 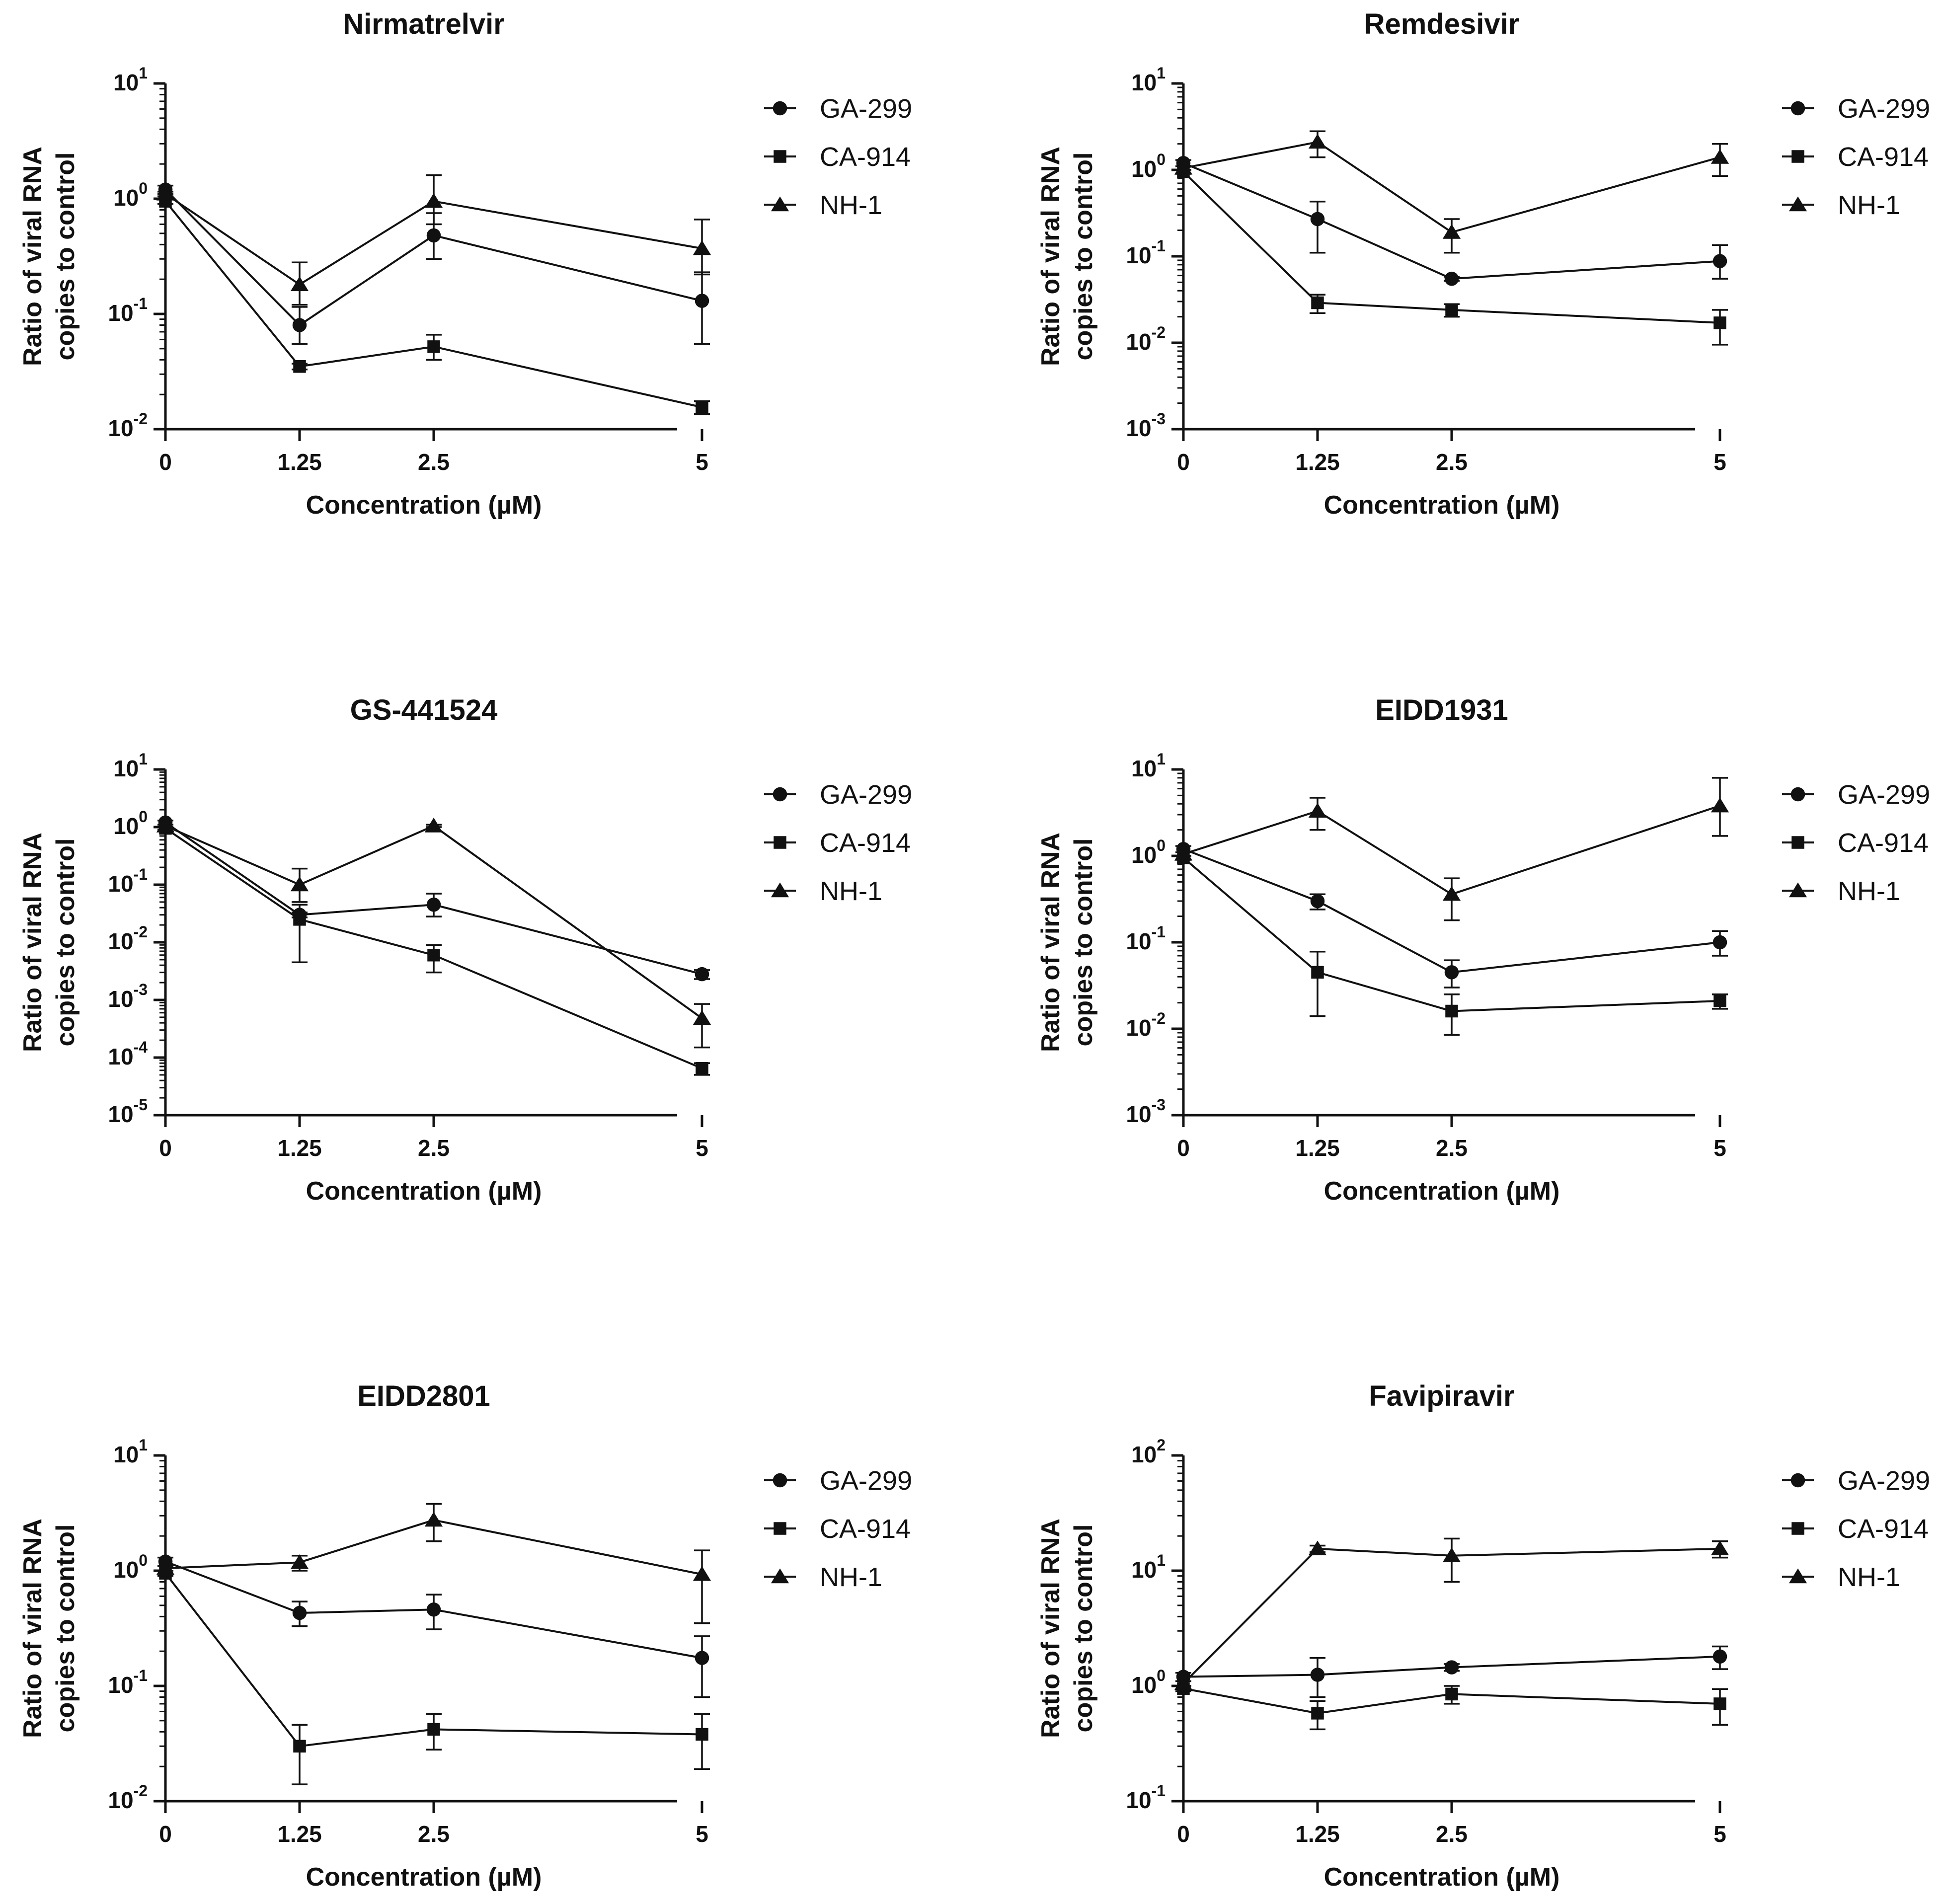 What do you see at coordinates (128, 881) in the screenshot?
I see `y-tick-label: 10⁻¹` at bounding box center [128, 881].